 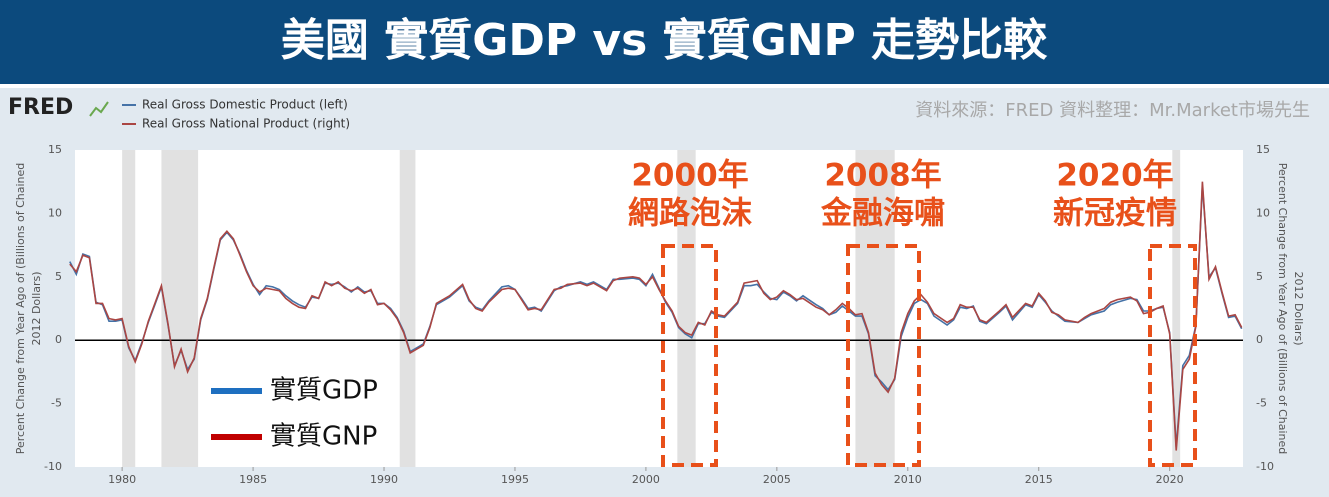 What do you see at coordinates (324, 391) in the screenshot?
I see `legend-label-large: 實質GDP` at bounding box center [324, 391].